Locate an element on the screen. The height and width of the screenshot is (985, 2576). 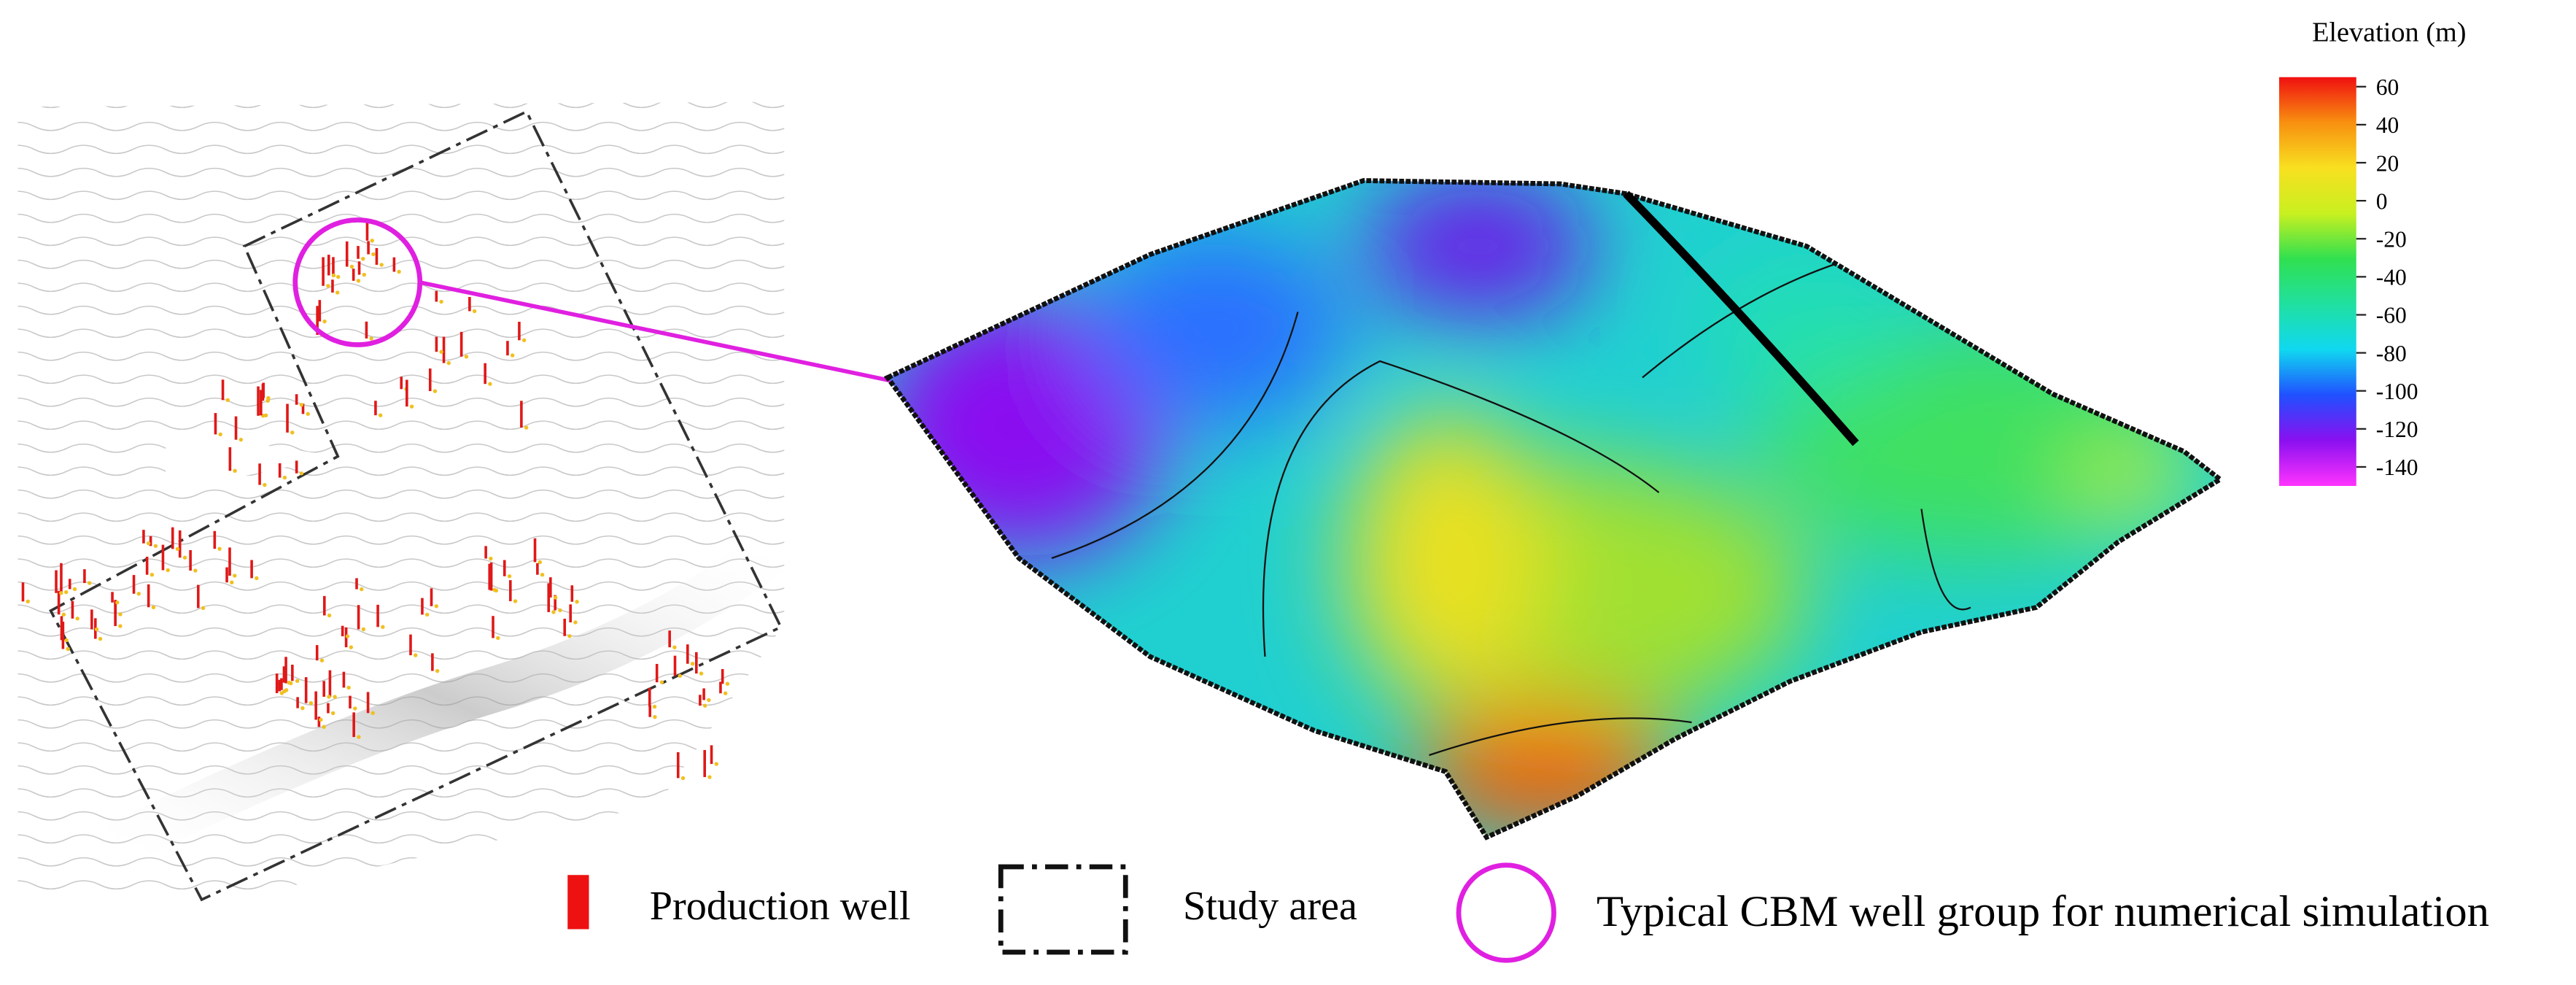
legend-label: Production well is located at coordinates (781, 906).